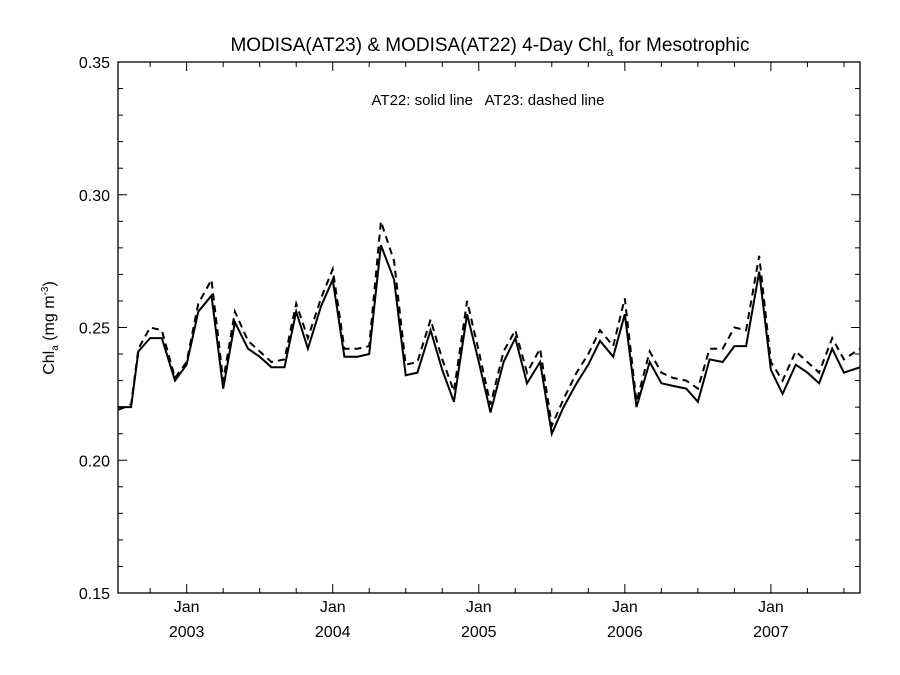  What do you see at coordinates (681, 45) in the screenshot?
I see `chart-title-rest: for Mesotrophic` at bounding box center [681, 45].